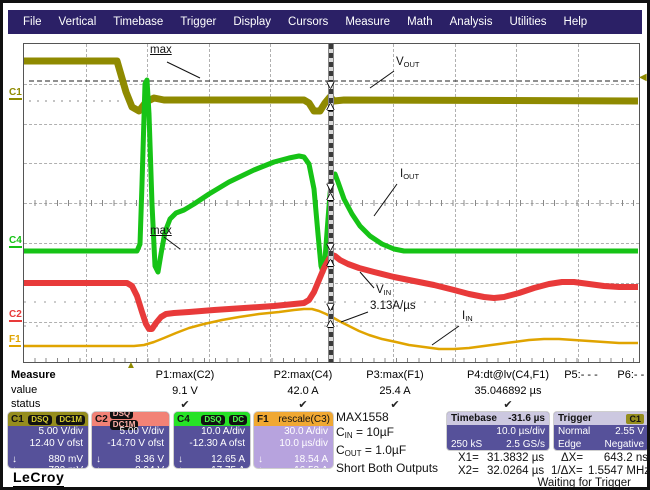 This screenshot has width=650, height=490. What do you see at coordinates (124, 425) in the screenshot?
I see `c2-coupling-badge: DC1M` at bounding box center [124, 425].